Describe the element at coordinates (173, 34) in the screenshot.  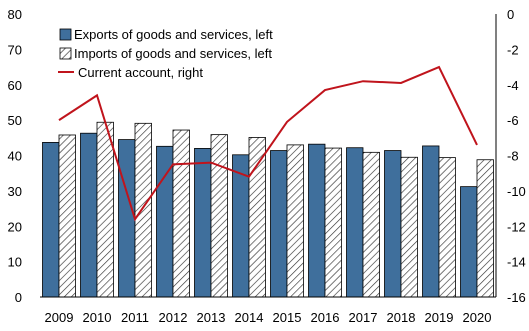
I see `legend-label-exports: Exports of goods and services, left` at that location.